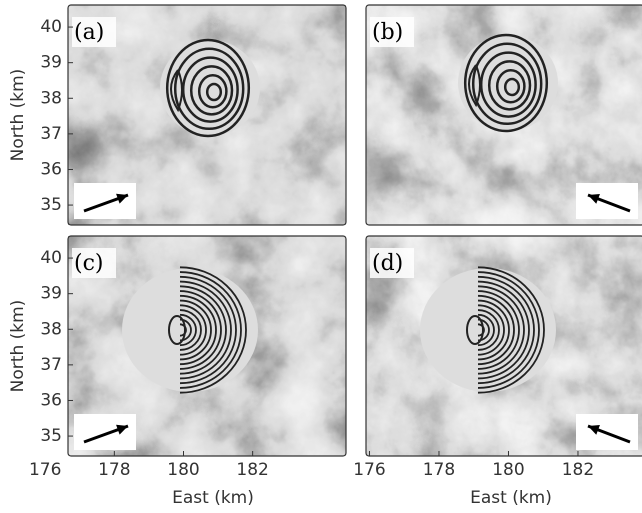  What do you see at coordinates (387, 263) in the screenshot?
I see `panel-label: (d)` at bounding box center [387, 263].